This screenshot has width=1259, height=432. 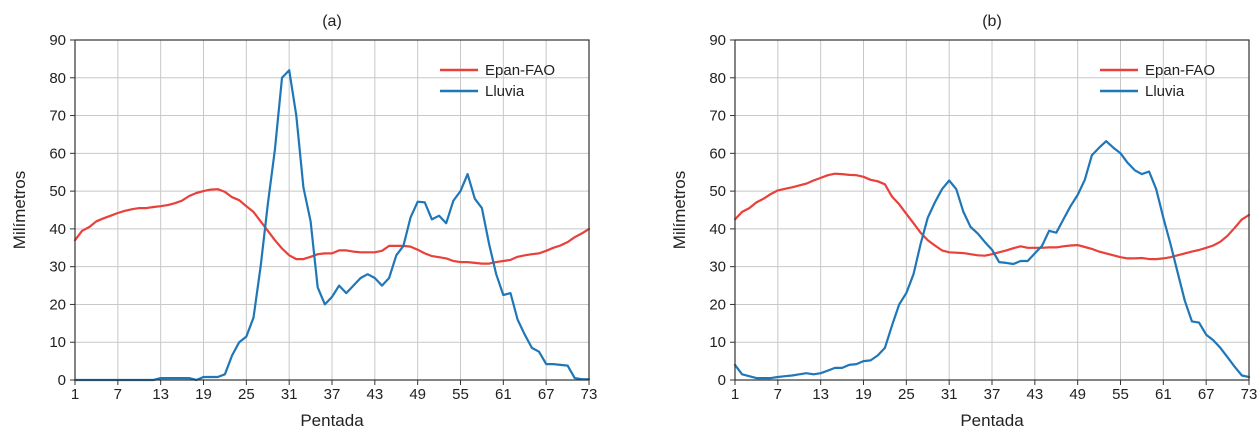 I want to click on chart-title: (a), so click(x=332, y=21).